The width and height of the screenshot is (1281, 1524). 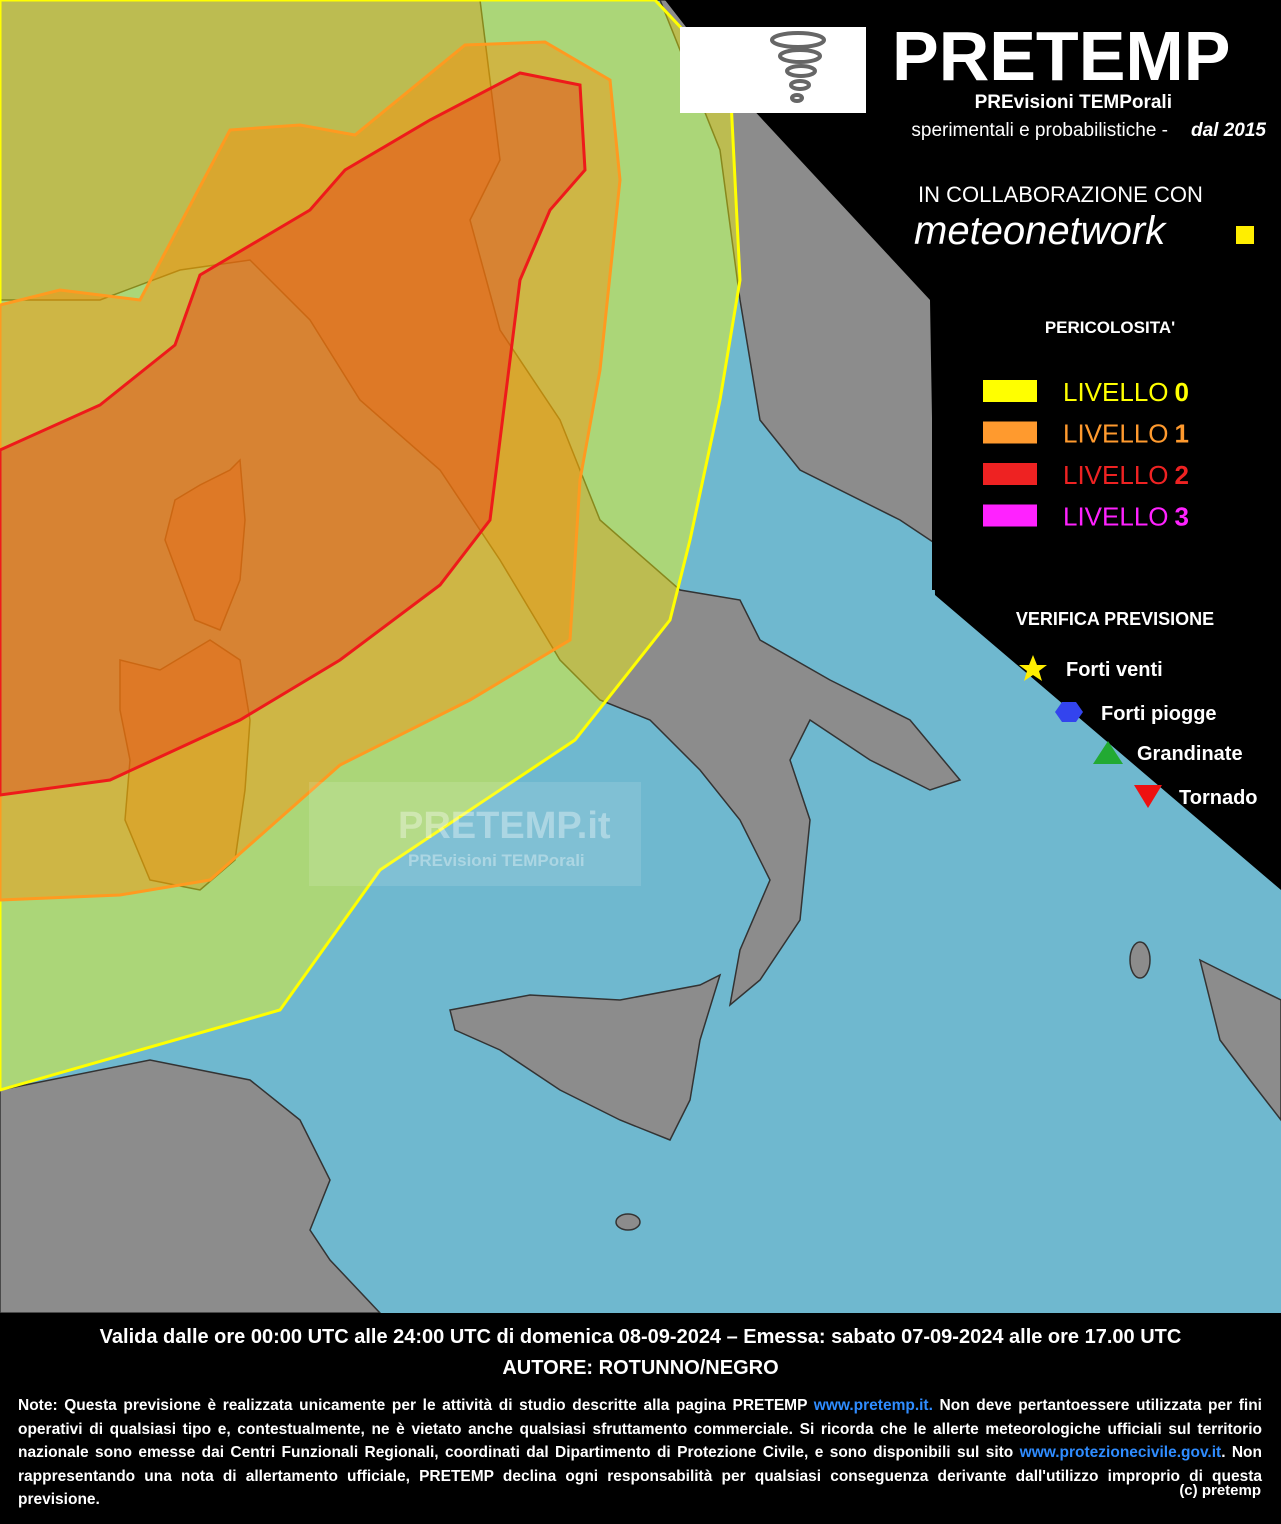 What do you see at coordinates (1069, 712) in the screenshot?
I see `symbol-rain` at bounding box center [1069, 712].